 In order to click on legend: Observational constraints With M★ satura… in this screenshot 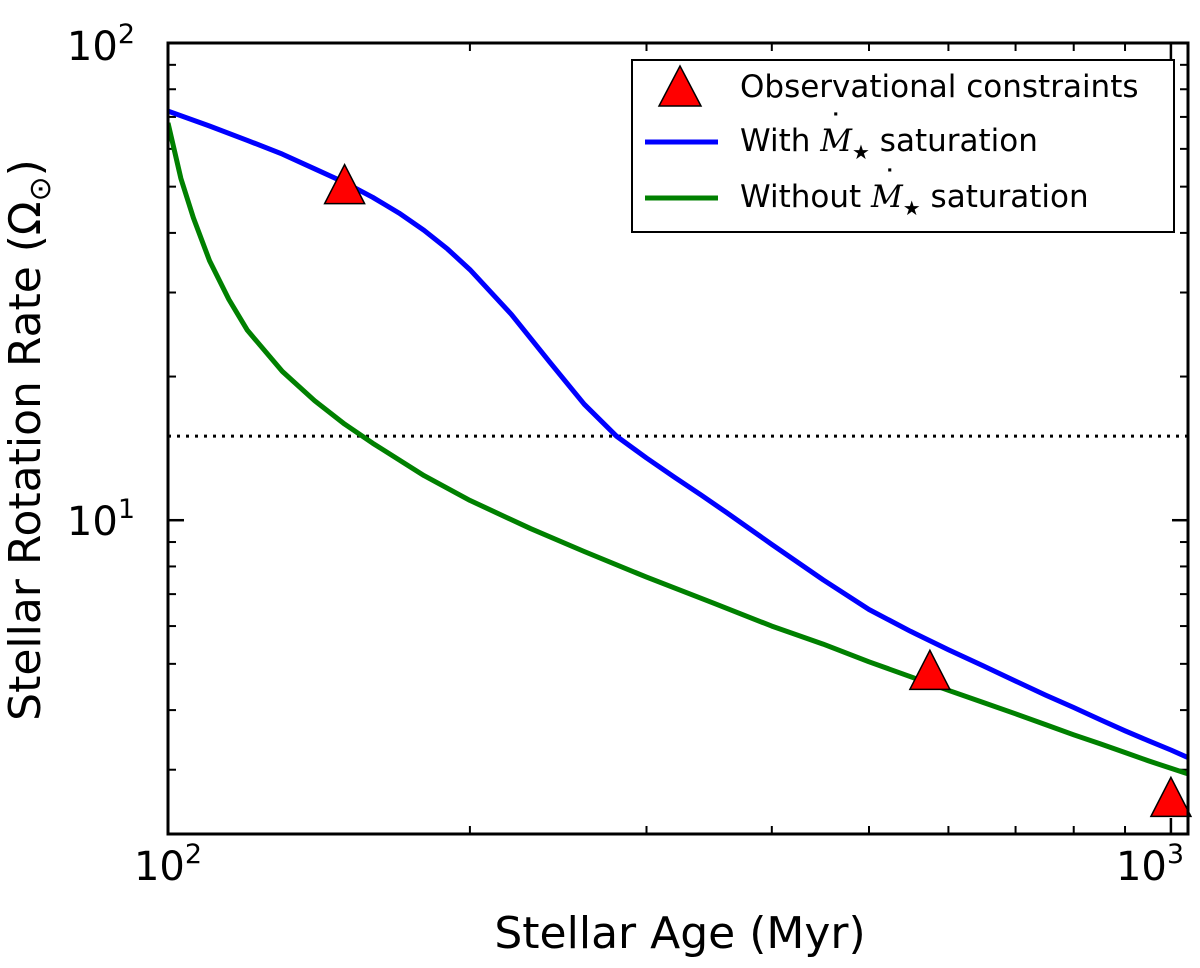, I will do `click(903, 146)`.